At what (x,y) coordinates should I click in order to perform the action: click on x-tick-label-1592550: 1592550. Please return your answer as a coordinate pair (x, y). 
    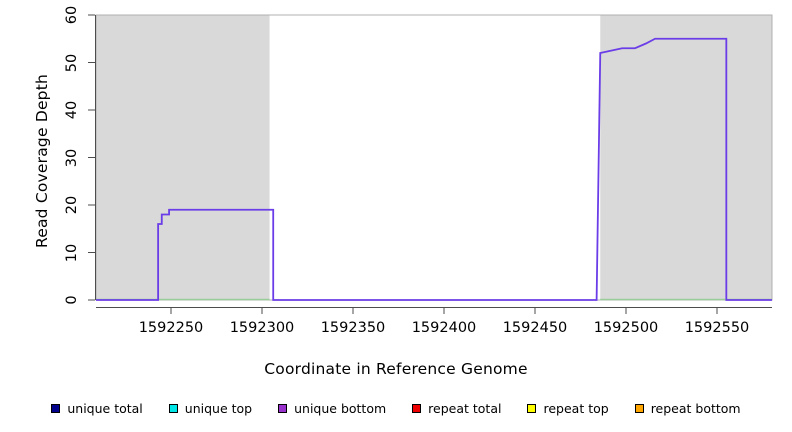
    Looking at the image, I should click on (717, 328).